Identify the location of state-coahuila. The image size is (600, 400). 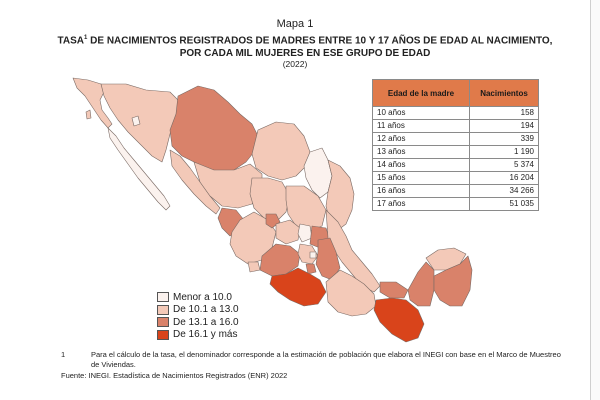
(281, 151).